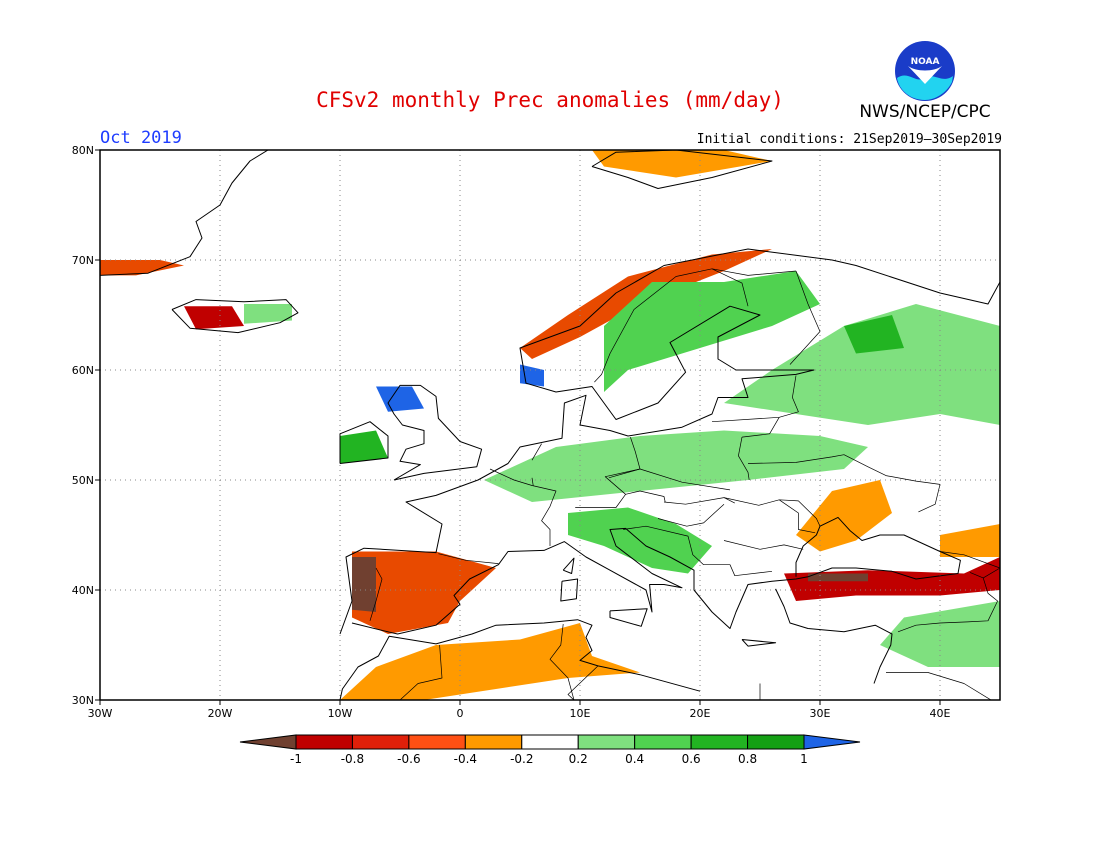 The image size is (1100, 850). Describe the element at coordinates (925, 71) in the screenshot. I see `noaa-logo: NOAA` at that location.